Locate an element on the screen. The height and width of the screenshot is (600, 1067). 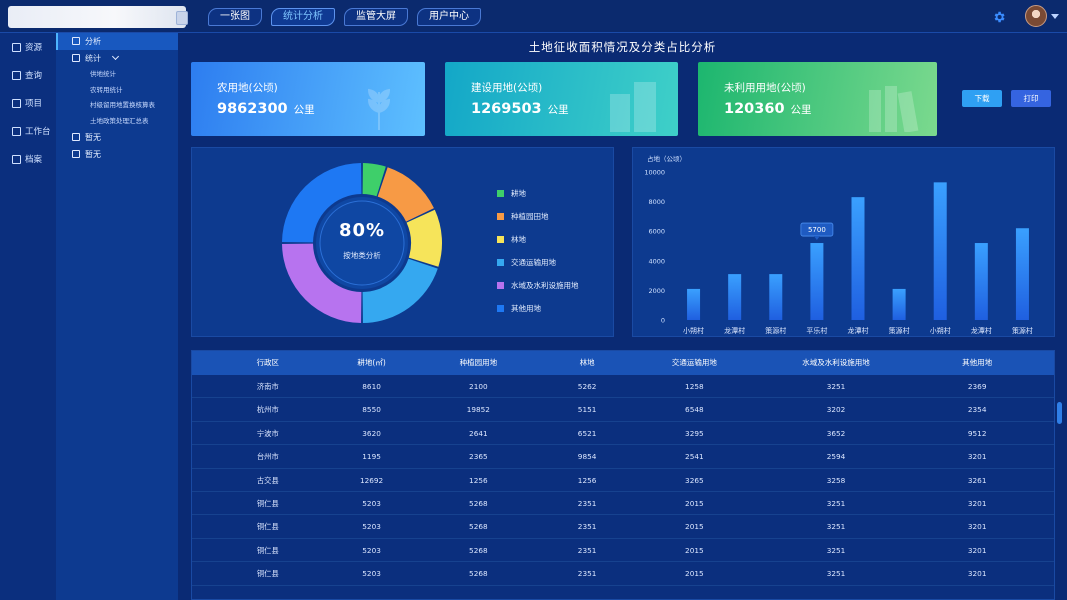
table-cell: 宁波市 is located at coordinates (267, 433).